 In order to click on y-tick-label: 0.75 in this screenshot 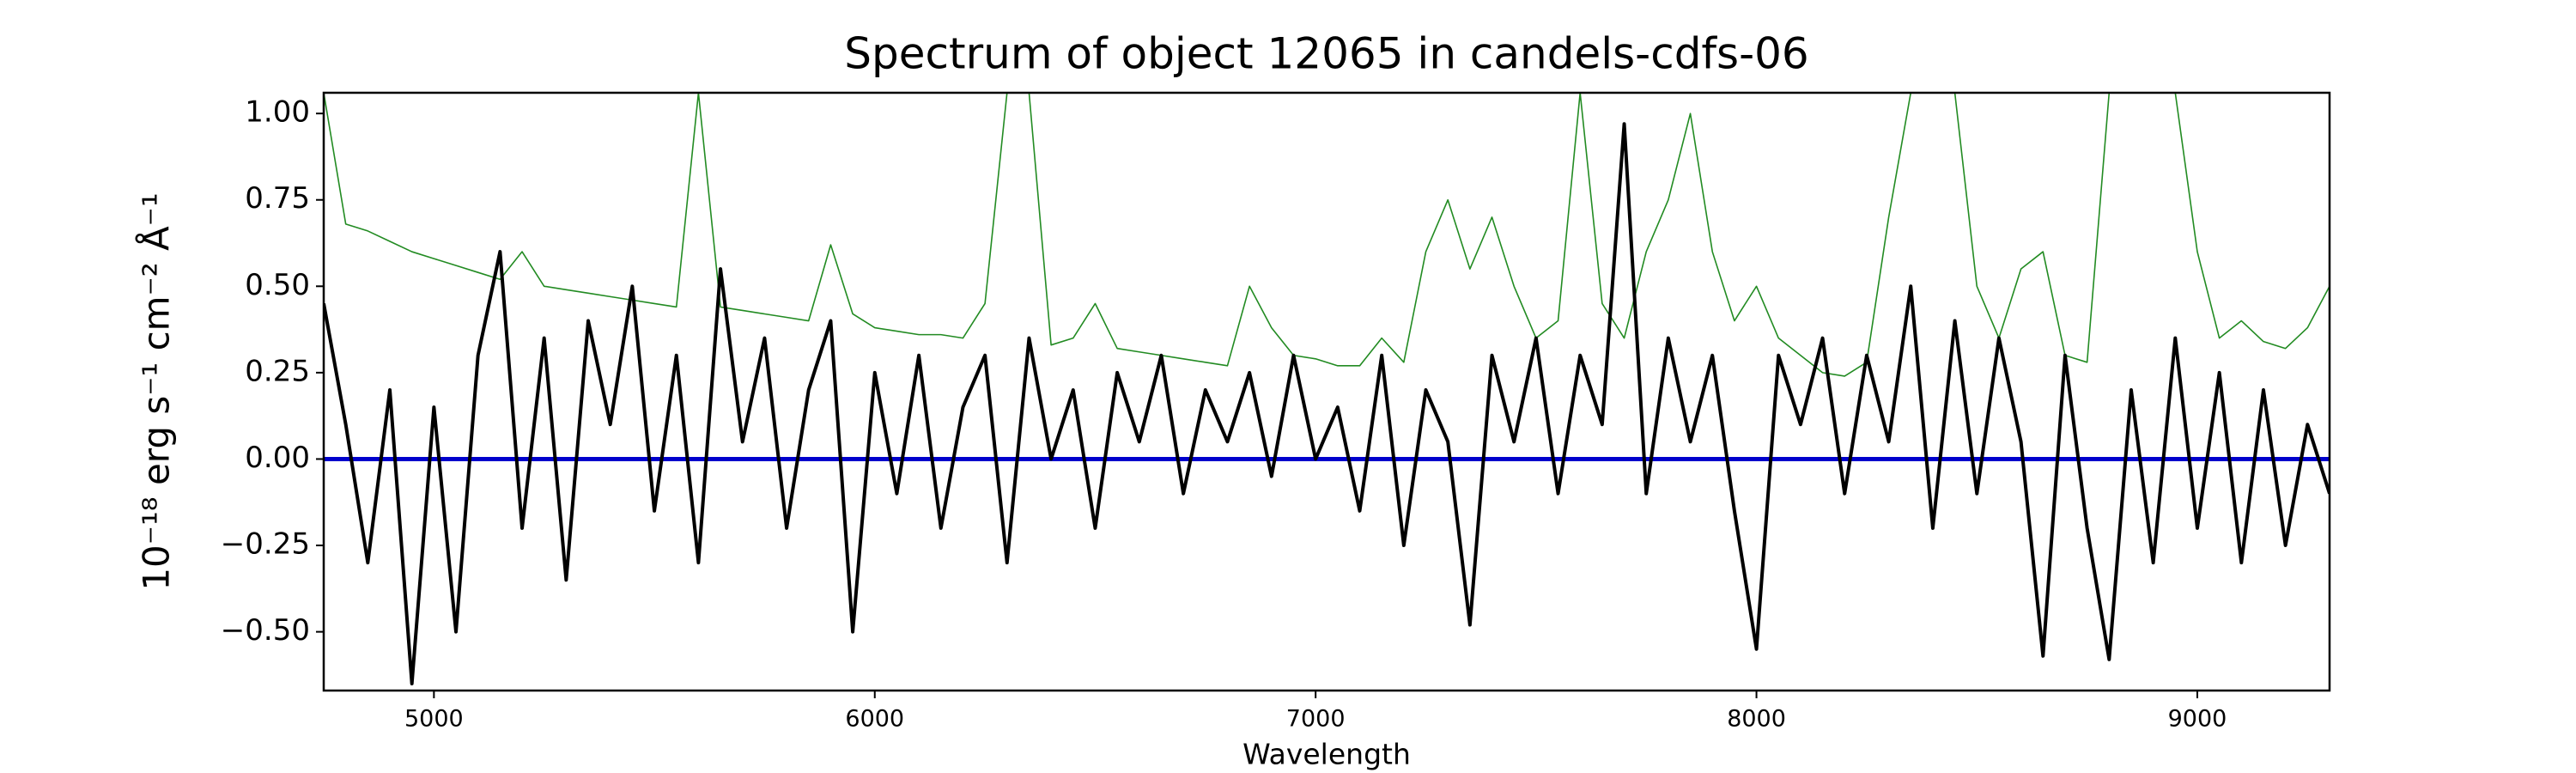, I will do `click(278, 198)`.